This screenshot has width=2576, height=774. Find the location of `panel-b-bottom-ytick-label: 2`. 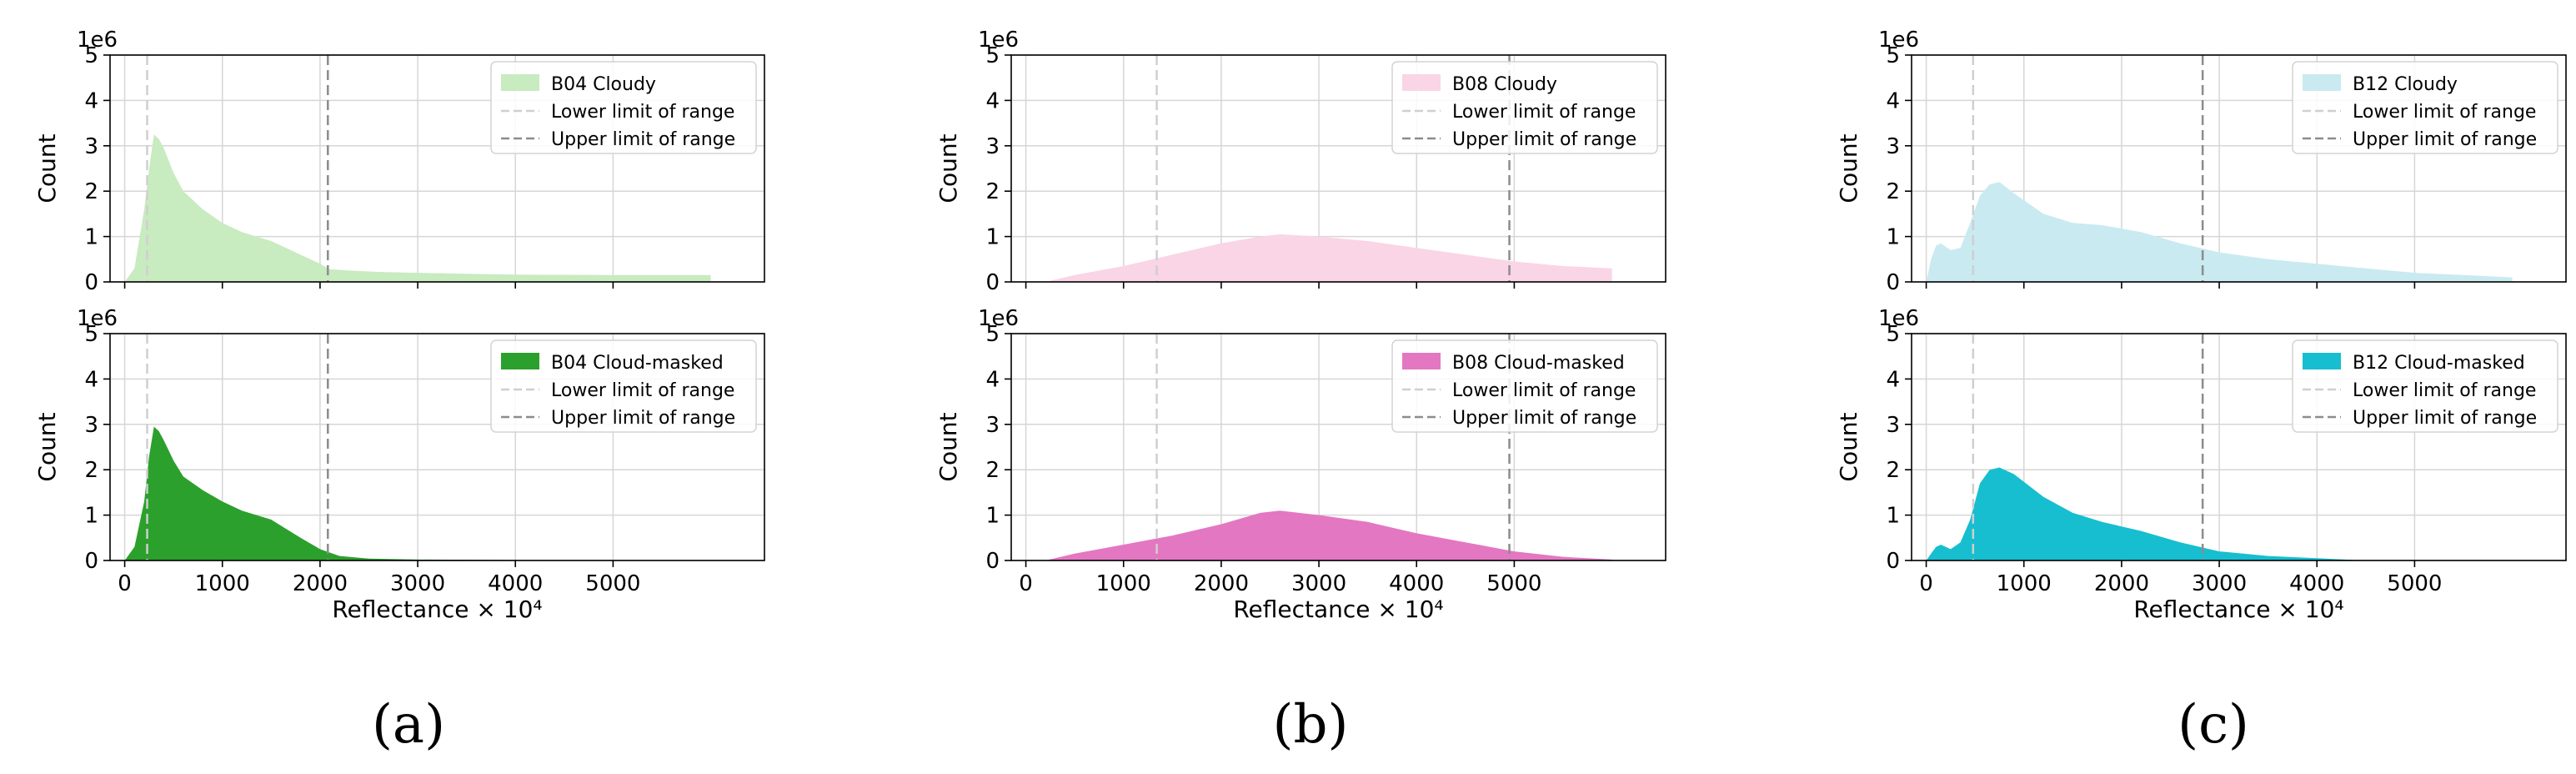

panel-b-bottom-ytick-label: 2 is located at coordinates (992, 470).